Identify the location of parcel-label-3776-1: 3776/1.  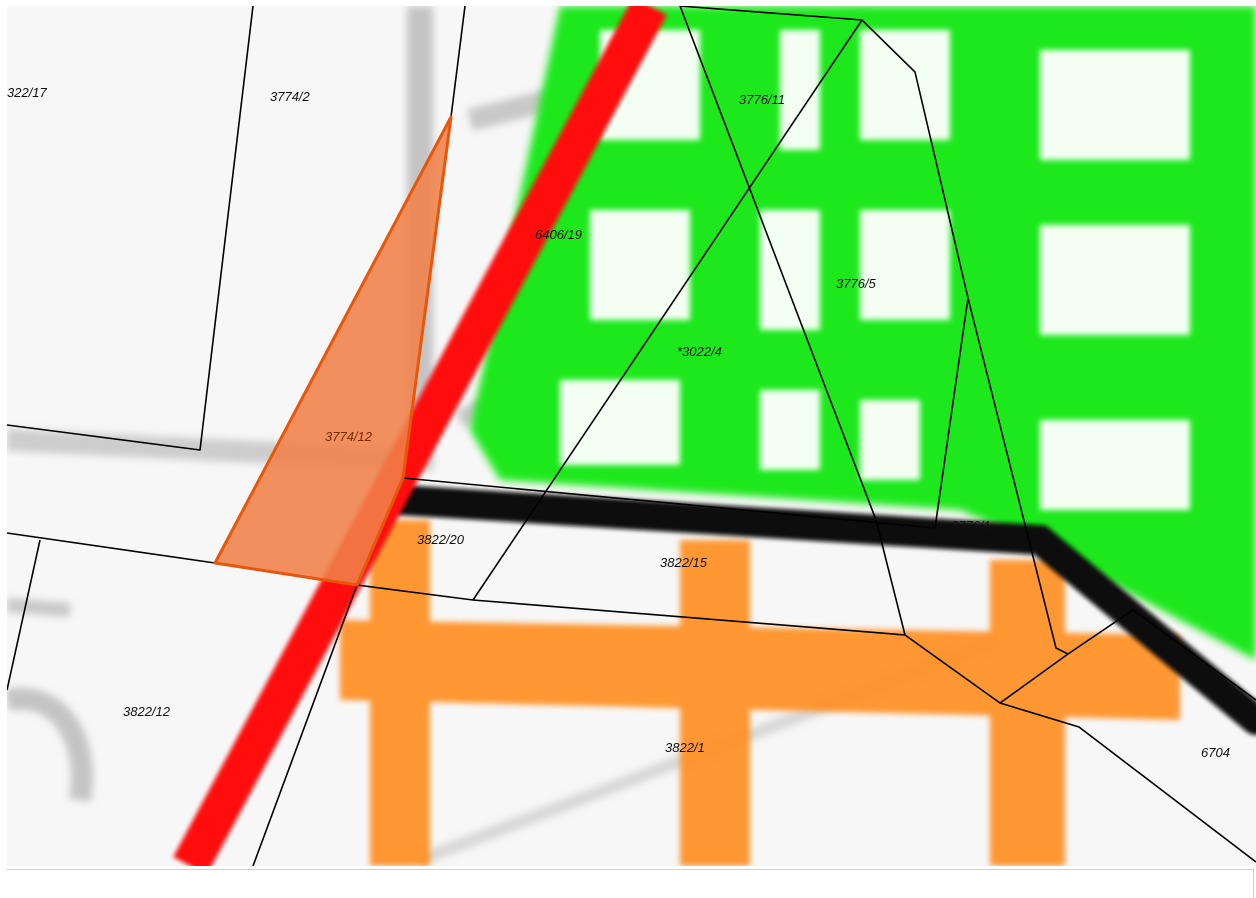
(971, 525).